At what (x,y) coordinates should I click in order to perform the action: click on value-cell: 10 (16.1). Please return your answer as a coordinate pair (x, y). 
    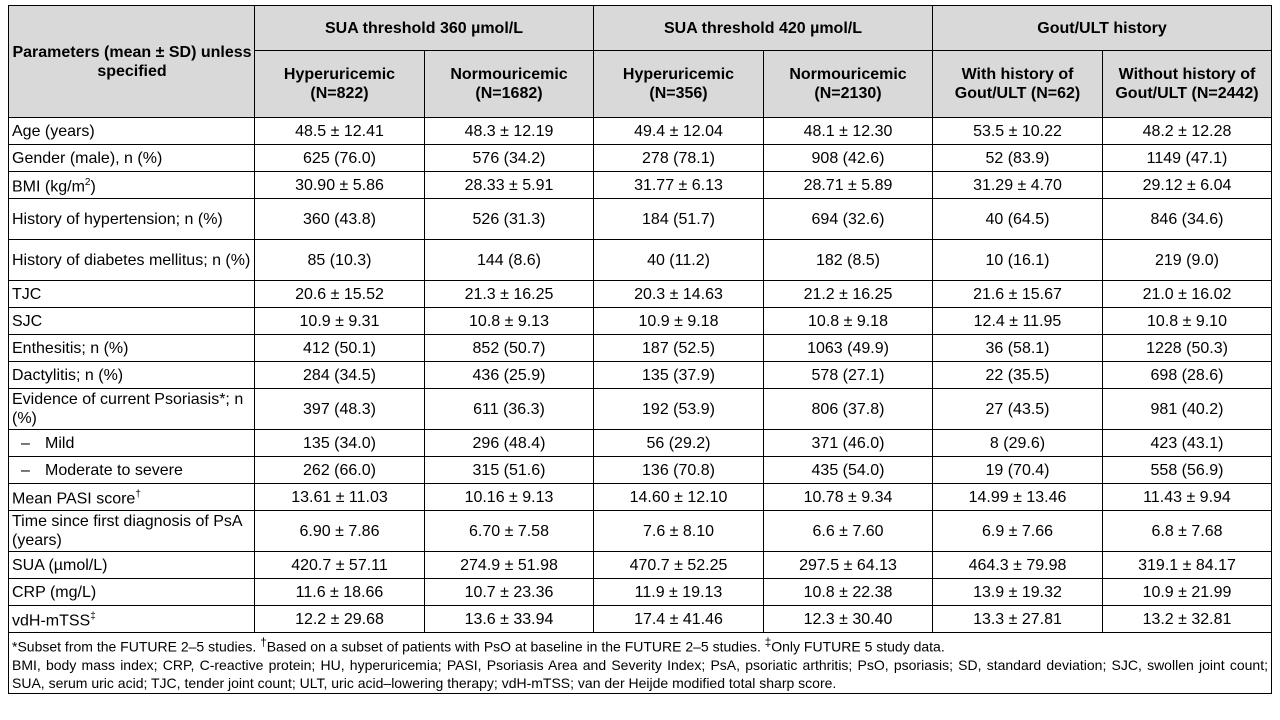
    Looking at the image, I should click on (1017, 260).